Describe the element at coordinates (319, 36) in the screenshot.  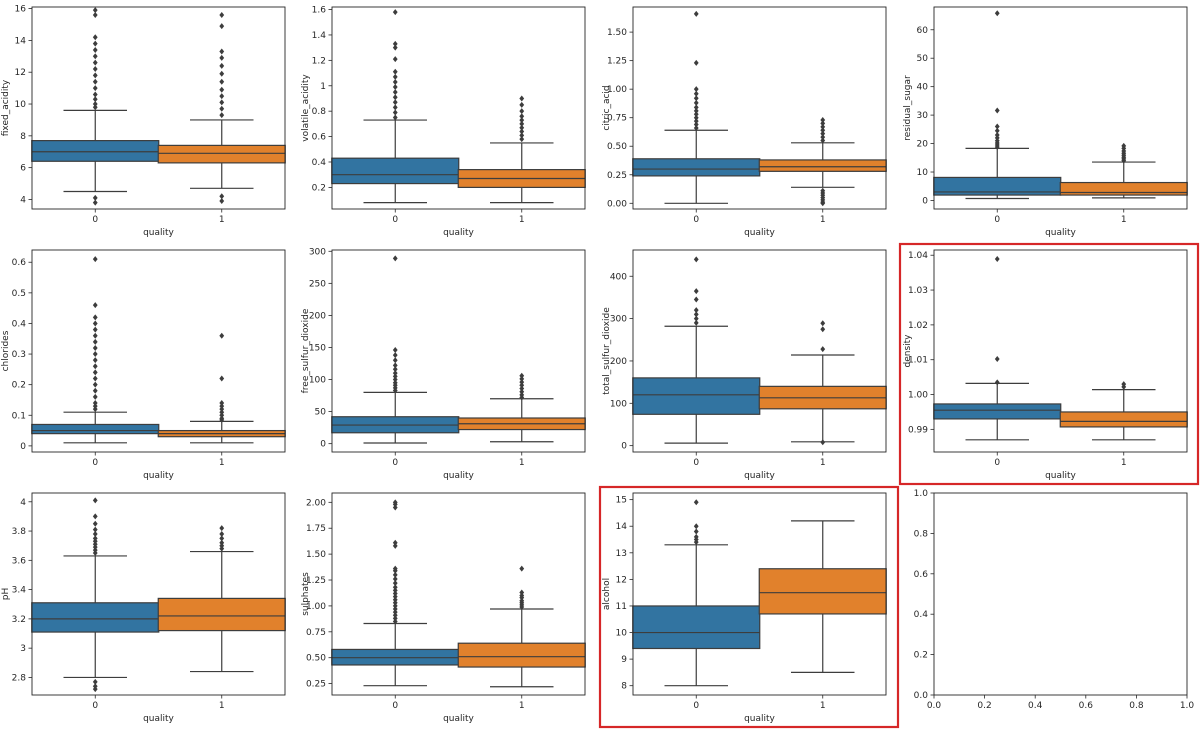
I see `y-tick-label: 1.4` at that location.